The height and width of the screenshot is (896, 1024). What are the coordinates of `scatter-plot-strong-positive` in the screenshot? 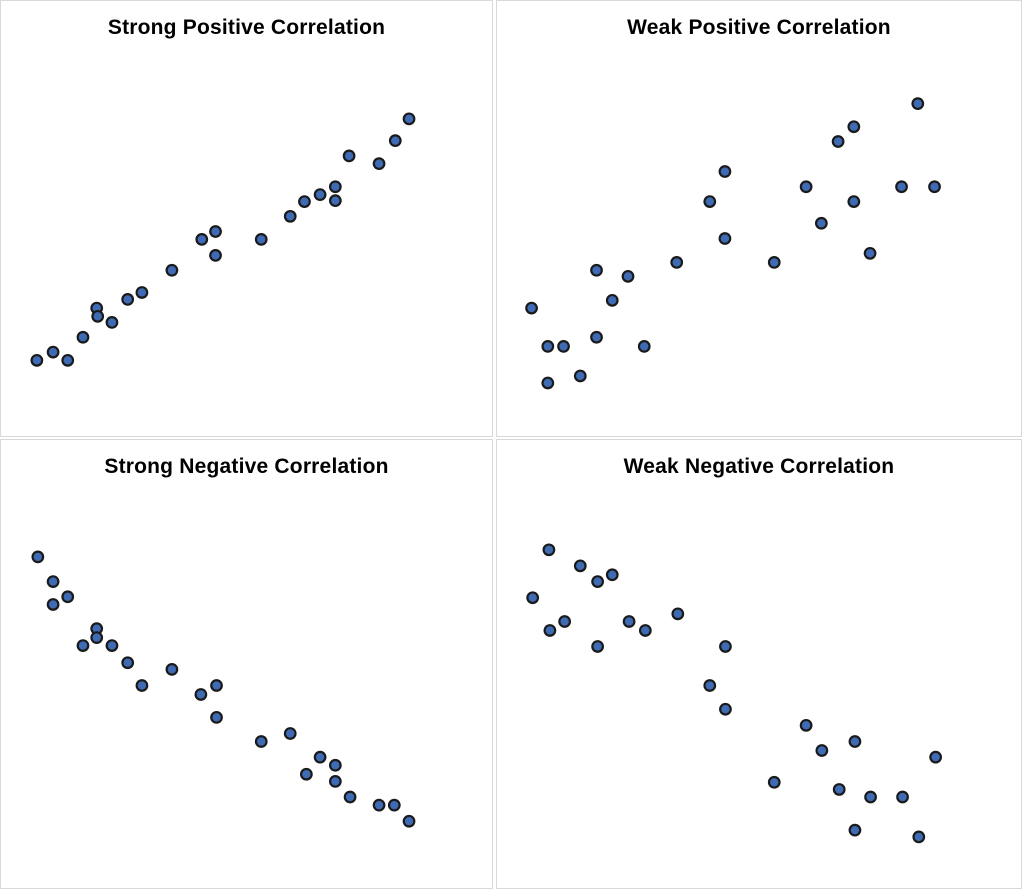 It's located at (223, 239).